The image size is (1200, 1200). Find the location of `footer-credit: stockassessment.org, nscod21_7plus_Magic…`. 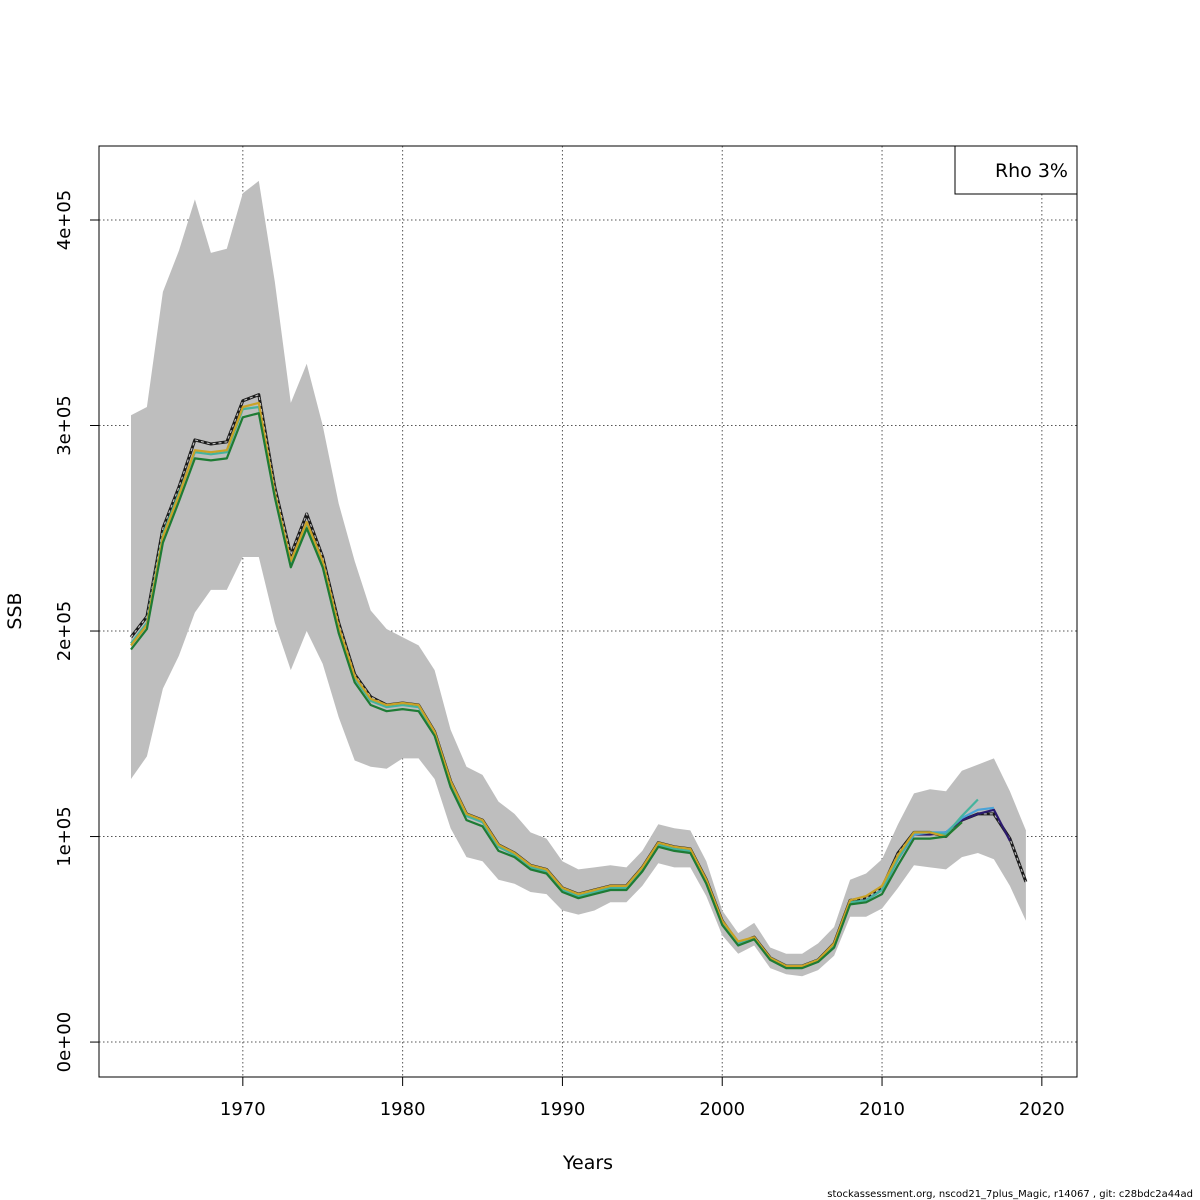

footer-credit: stockassessment.org, nscod21_7plus_Magic… is located at coordinates (1010, 1194).